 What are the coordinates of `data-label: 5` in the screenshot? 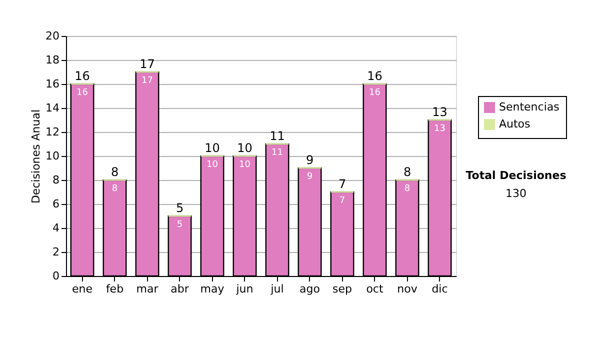 It's located at (179, 225).